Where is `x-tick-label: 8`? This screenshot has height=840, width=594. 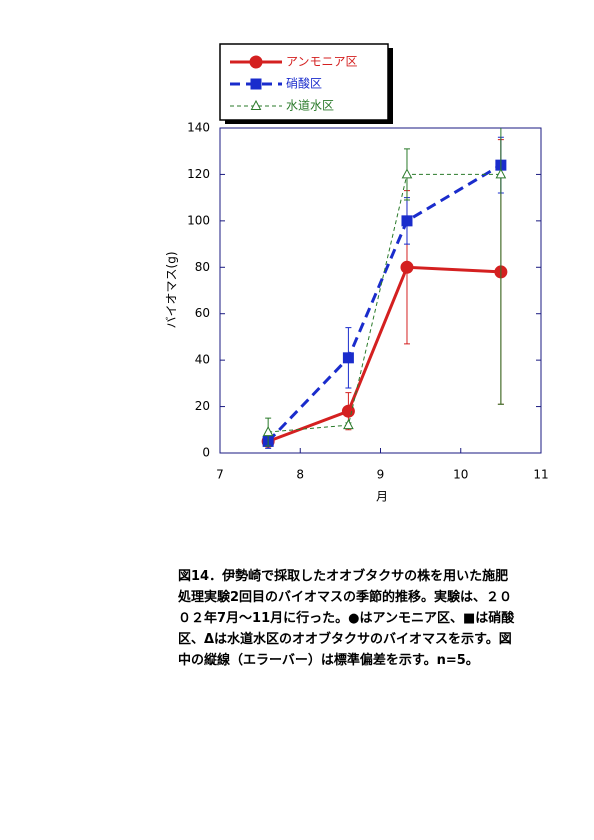 x-tick-label: 8 is located at coordinates (300, 475).